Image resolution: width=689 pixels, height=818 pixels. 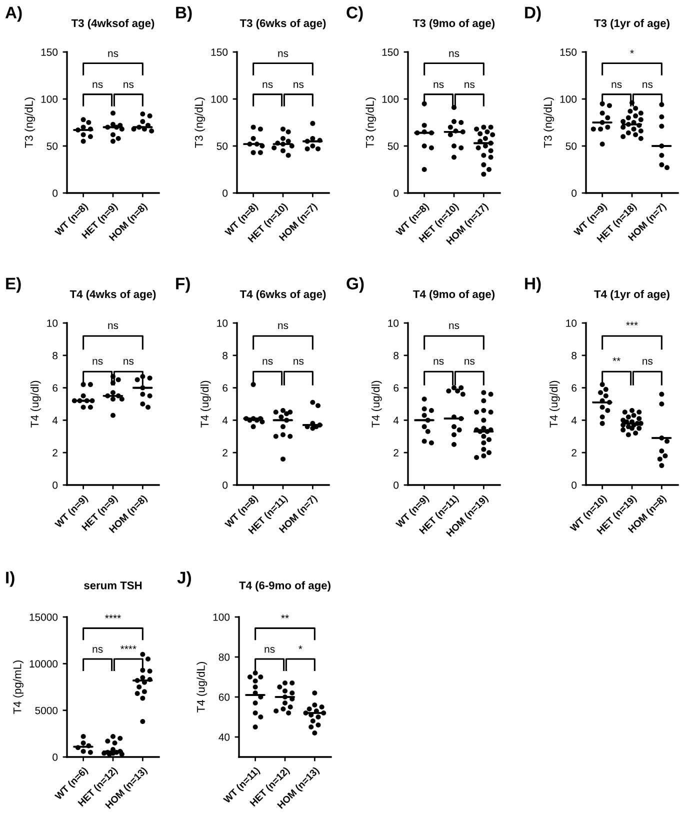 What do you see at coordinates (300, 647) in the screenshot?
I see `annotation: *` at bounding box center [300, 647].